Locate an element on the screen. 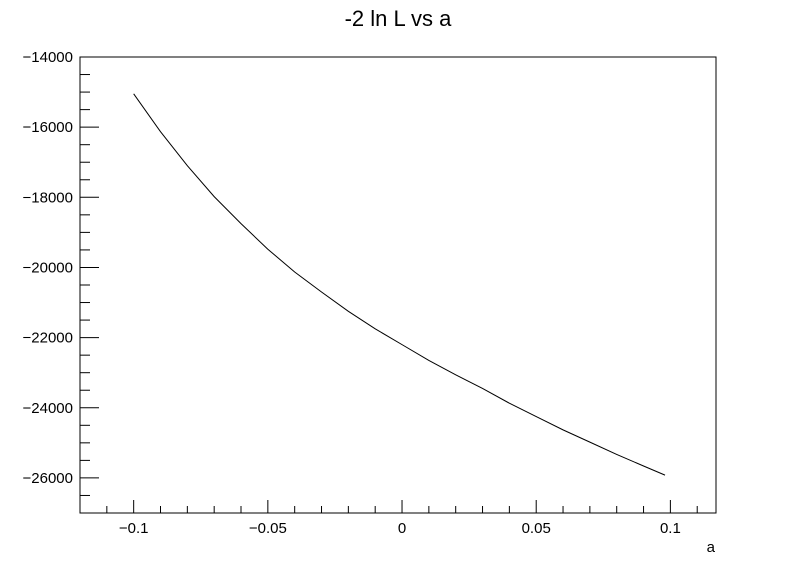  chart-title: -2 ln L vs a is located at coordinates (398, 18).